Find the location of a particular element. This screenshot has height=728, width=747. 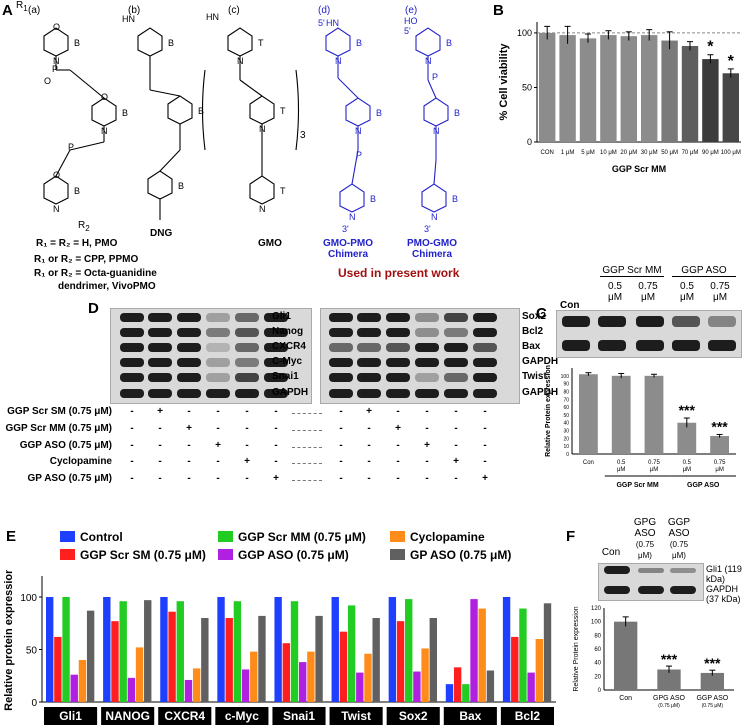

e-category-label-4: Snai1 is located at coordinates (299, 716).